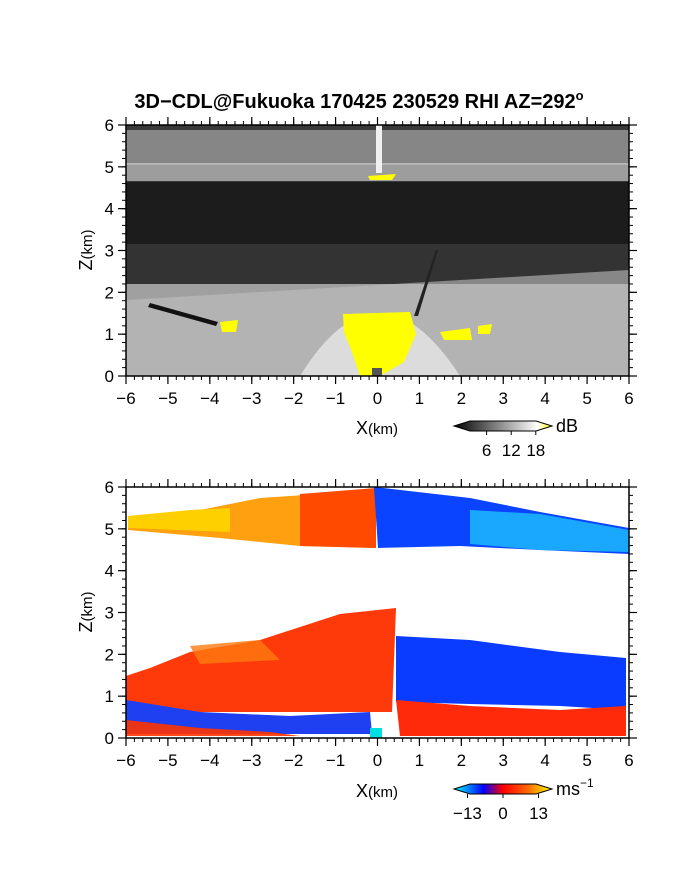  Describe the element at coordinates (538, 813) in the screenshot. I see `colorbar-tick-label: 13` at that location.